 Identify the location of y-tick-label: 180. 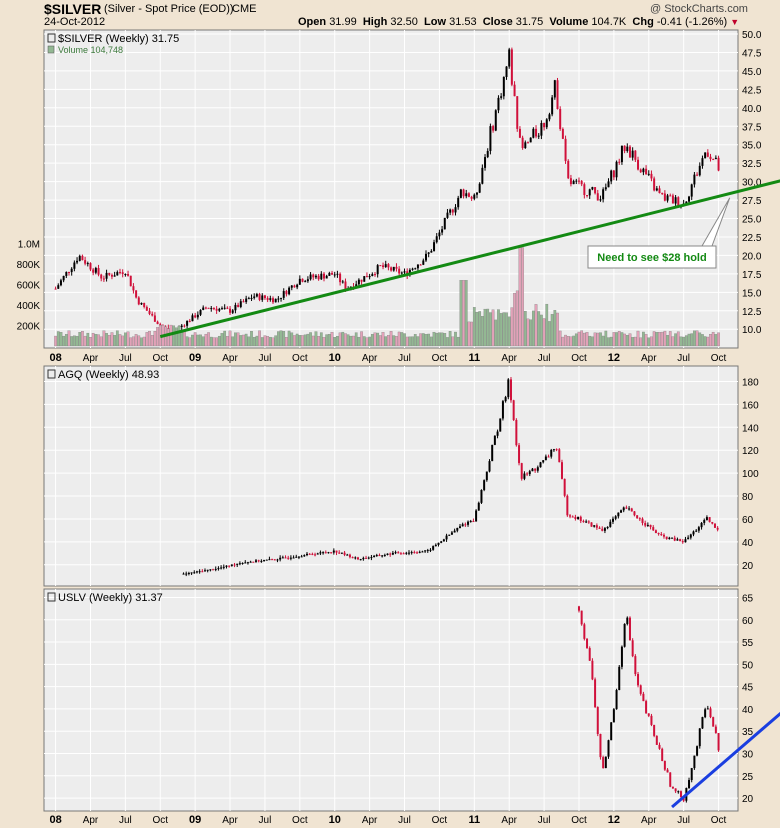
(750, 382).